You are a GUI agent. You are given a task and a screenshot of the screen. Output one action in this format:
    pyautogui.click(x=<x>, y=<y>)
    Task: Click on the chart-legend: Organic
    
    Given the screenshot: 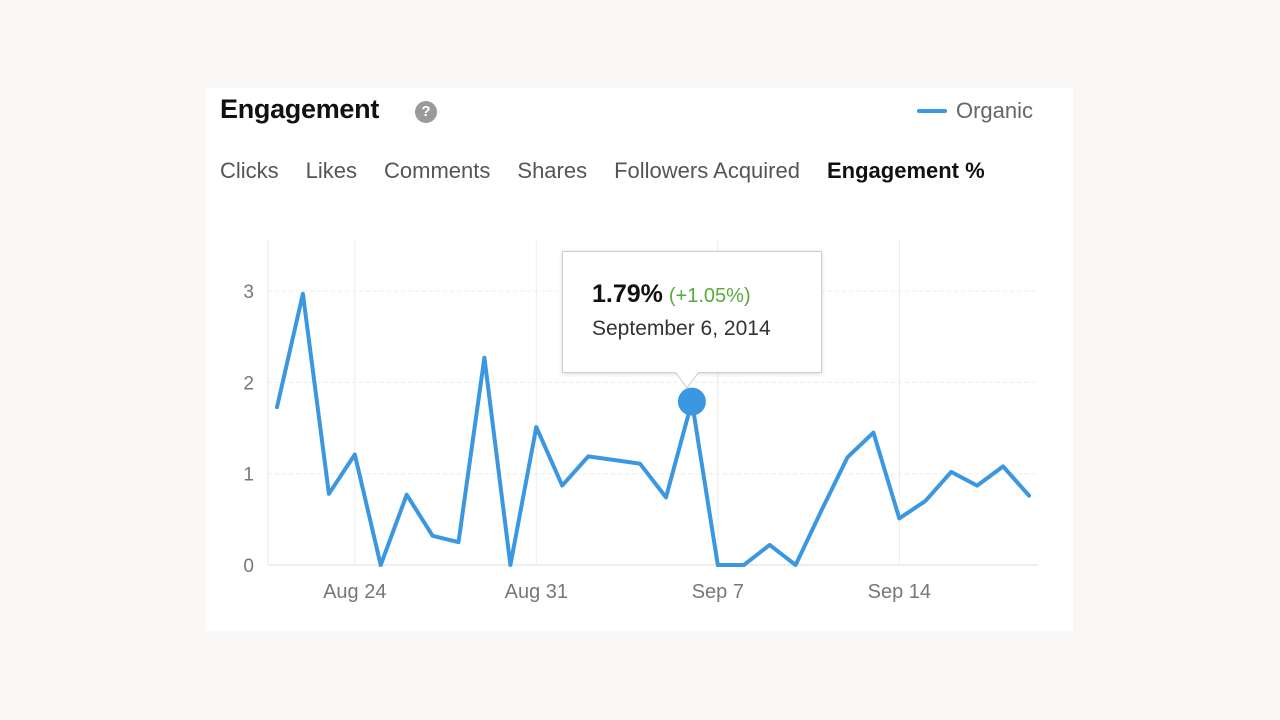 What is the action you would take?
    pyautogui.click(x=974, y=111)
    